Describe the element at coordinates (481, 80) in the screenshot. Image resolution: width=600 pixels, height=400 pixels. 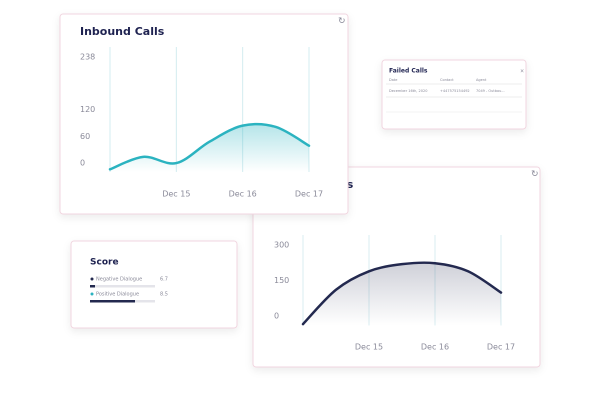
I see `column-header: Agent` at that location.